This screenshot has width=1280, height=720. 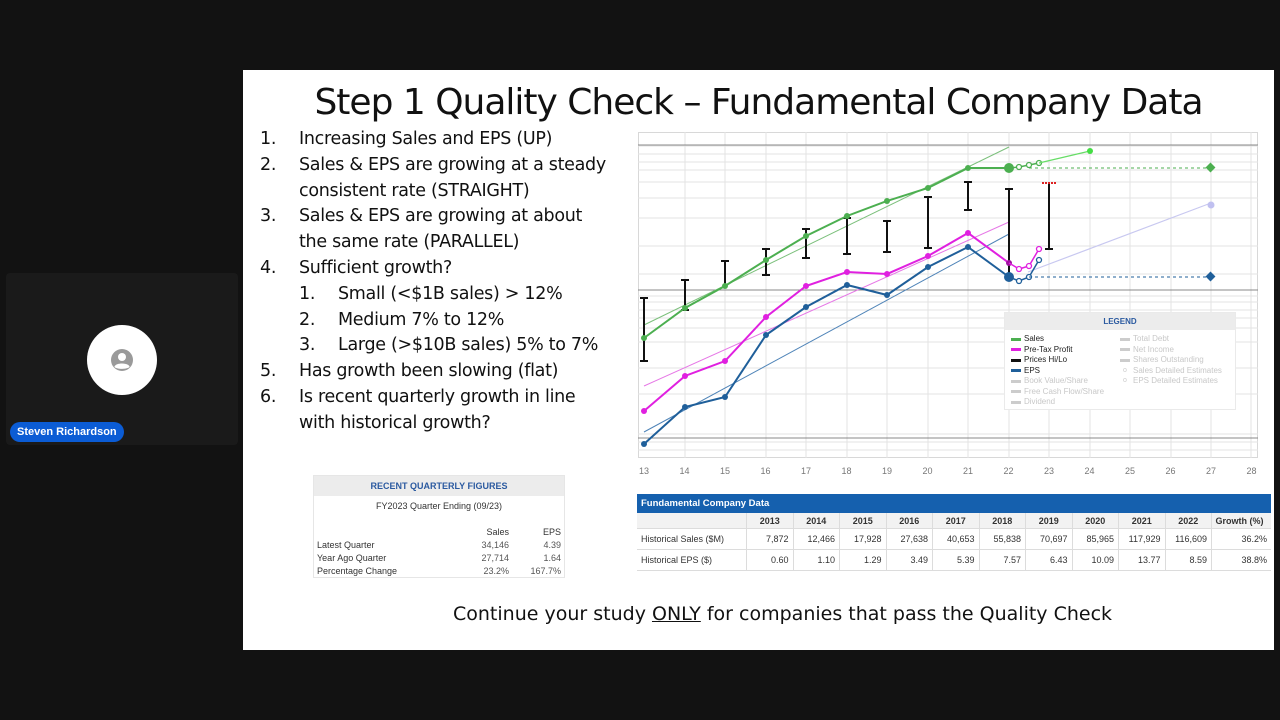 I want to click on participant-tile: Steven Richardson, so click(x=122, y=359).